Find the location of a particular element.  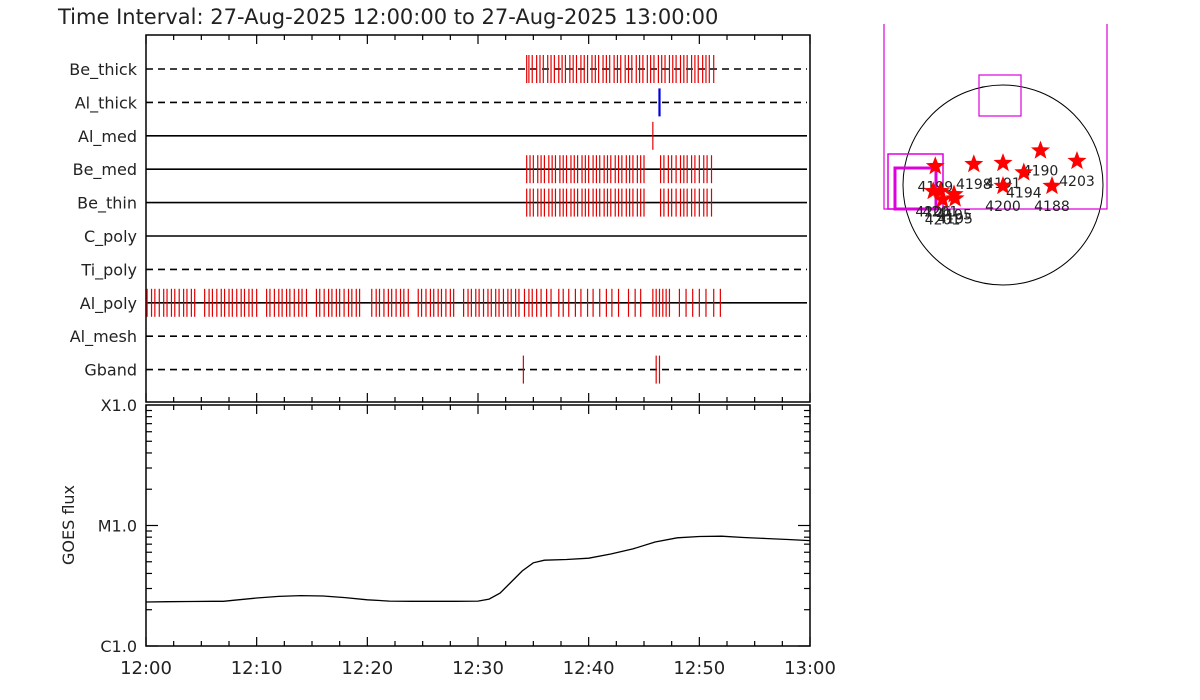

channel-label: Gband is located at coordinates (110, 370).